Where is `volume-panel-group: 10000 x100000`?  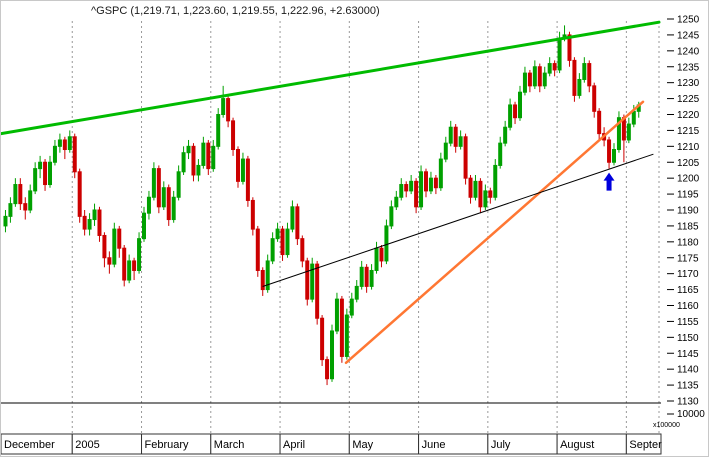
volume-panel-group: 10000 x100000 is located at coordinates (679, 419).